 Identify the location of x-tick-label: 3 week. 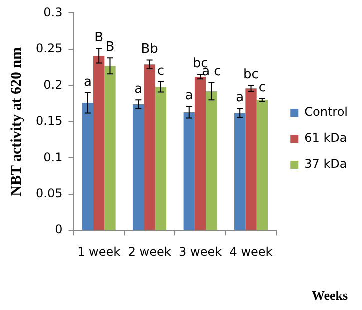
(200, 251).